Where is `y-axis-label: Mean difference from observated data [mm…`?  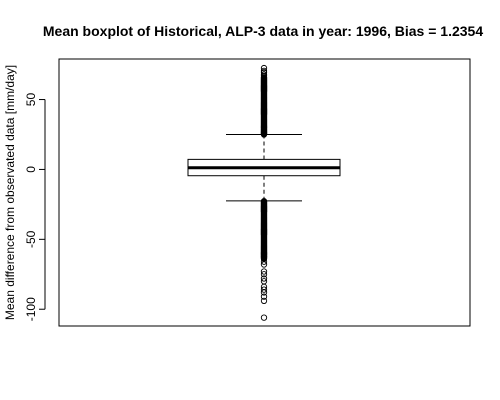 y-axis-label: Mean difference from observated data [mm… is located at coordinates (10, 192).